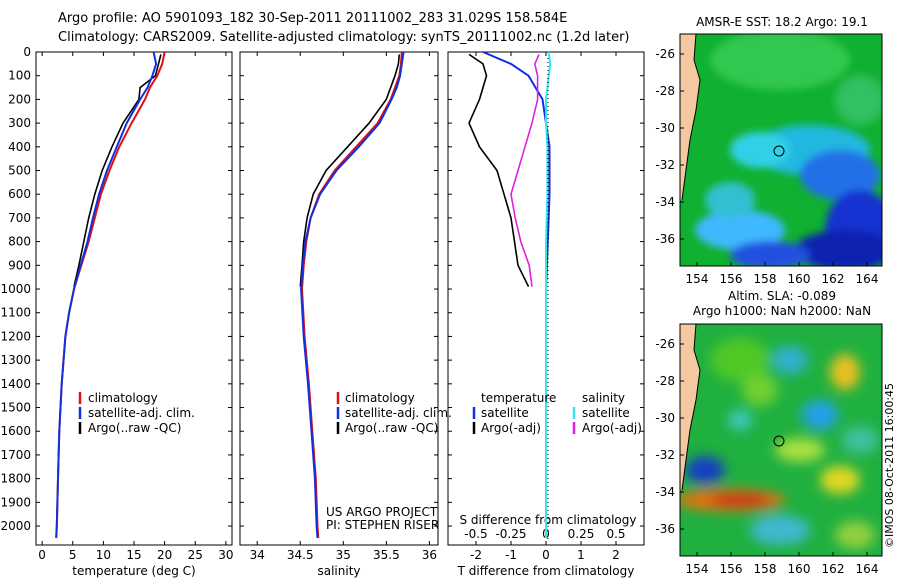 This screenshot has width=900, height=580. I want to click on diff-xlabel: T difference from climatology, so click(546, 571).